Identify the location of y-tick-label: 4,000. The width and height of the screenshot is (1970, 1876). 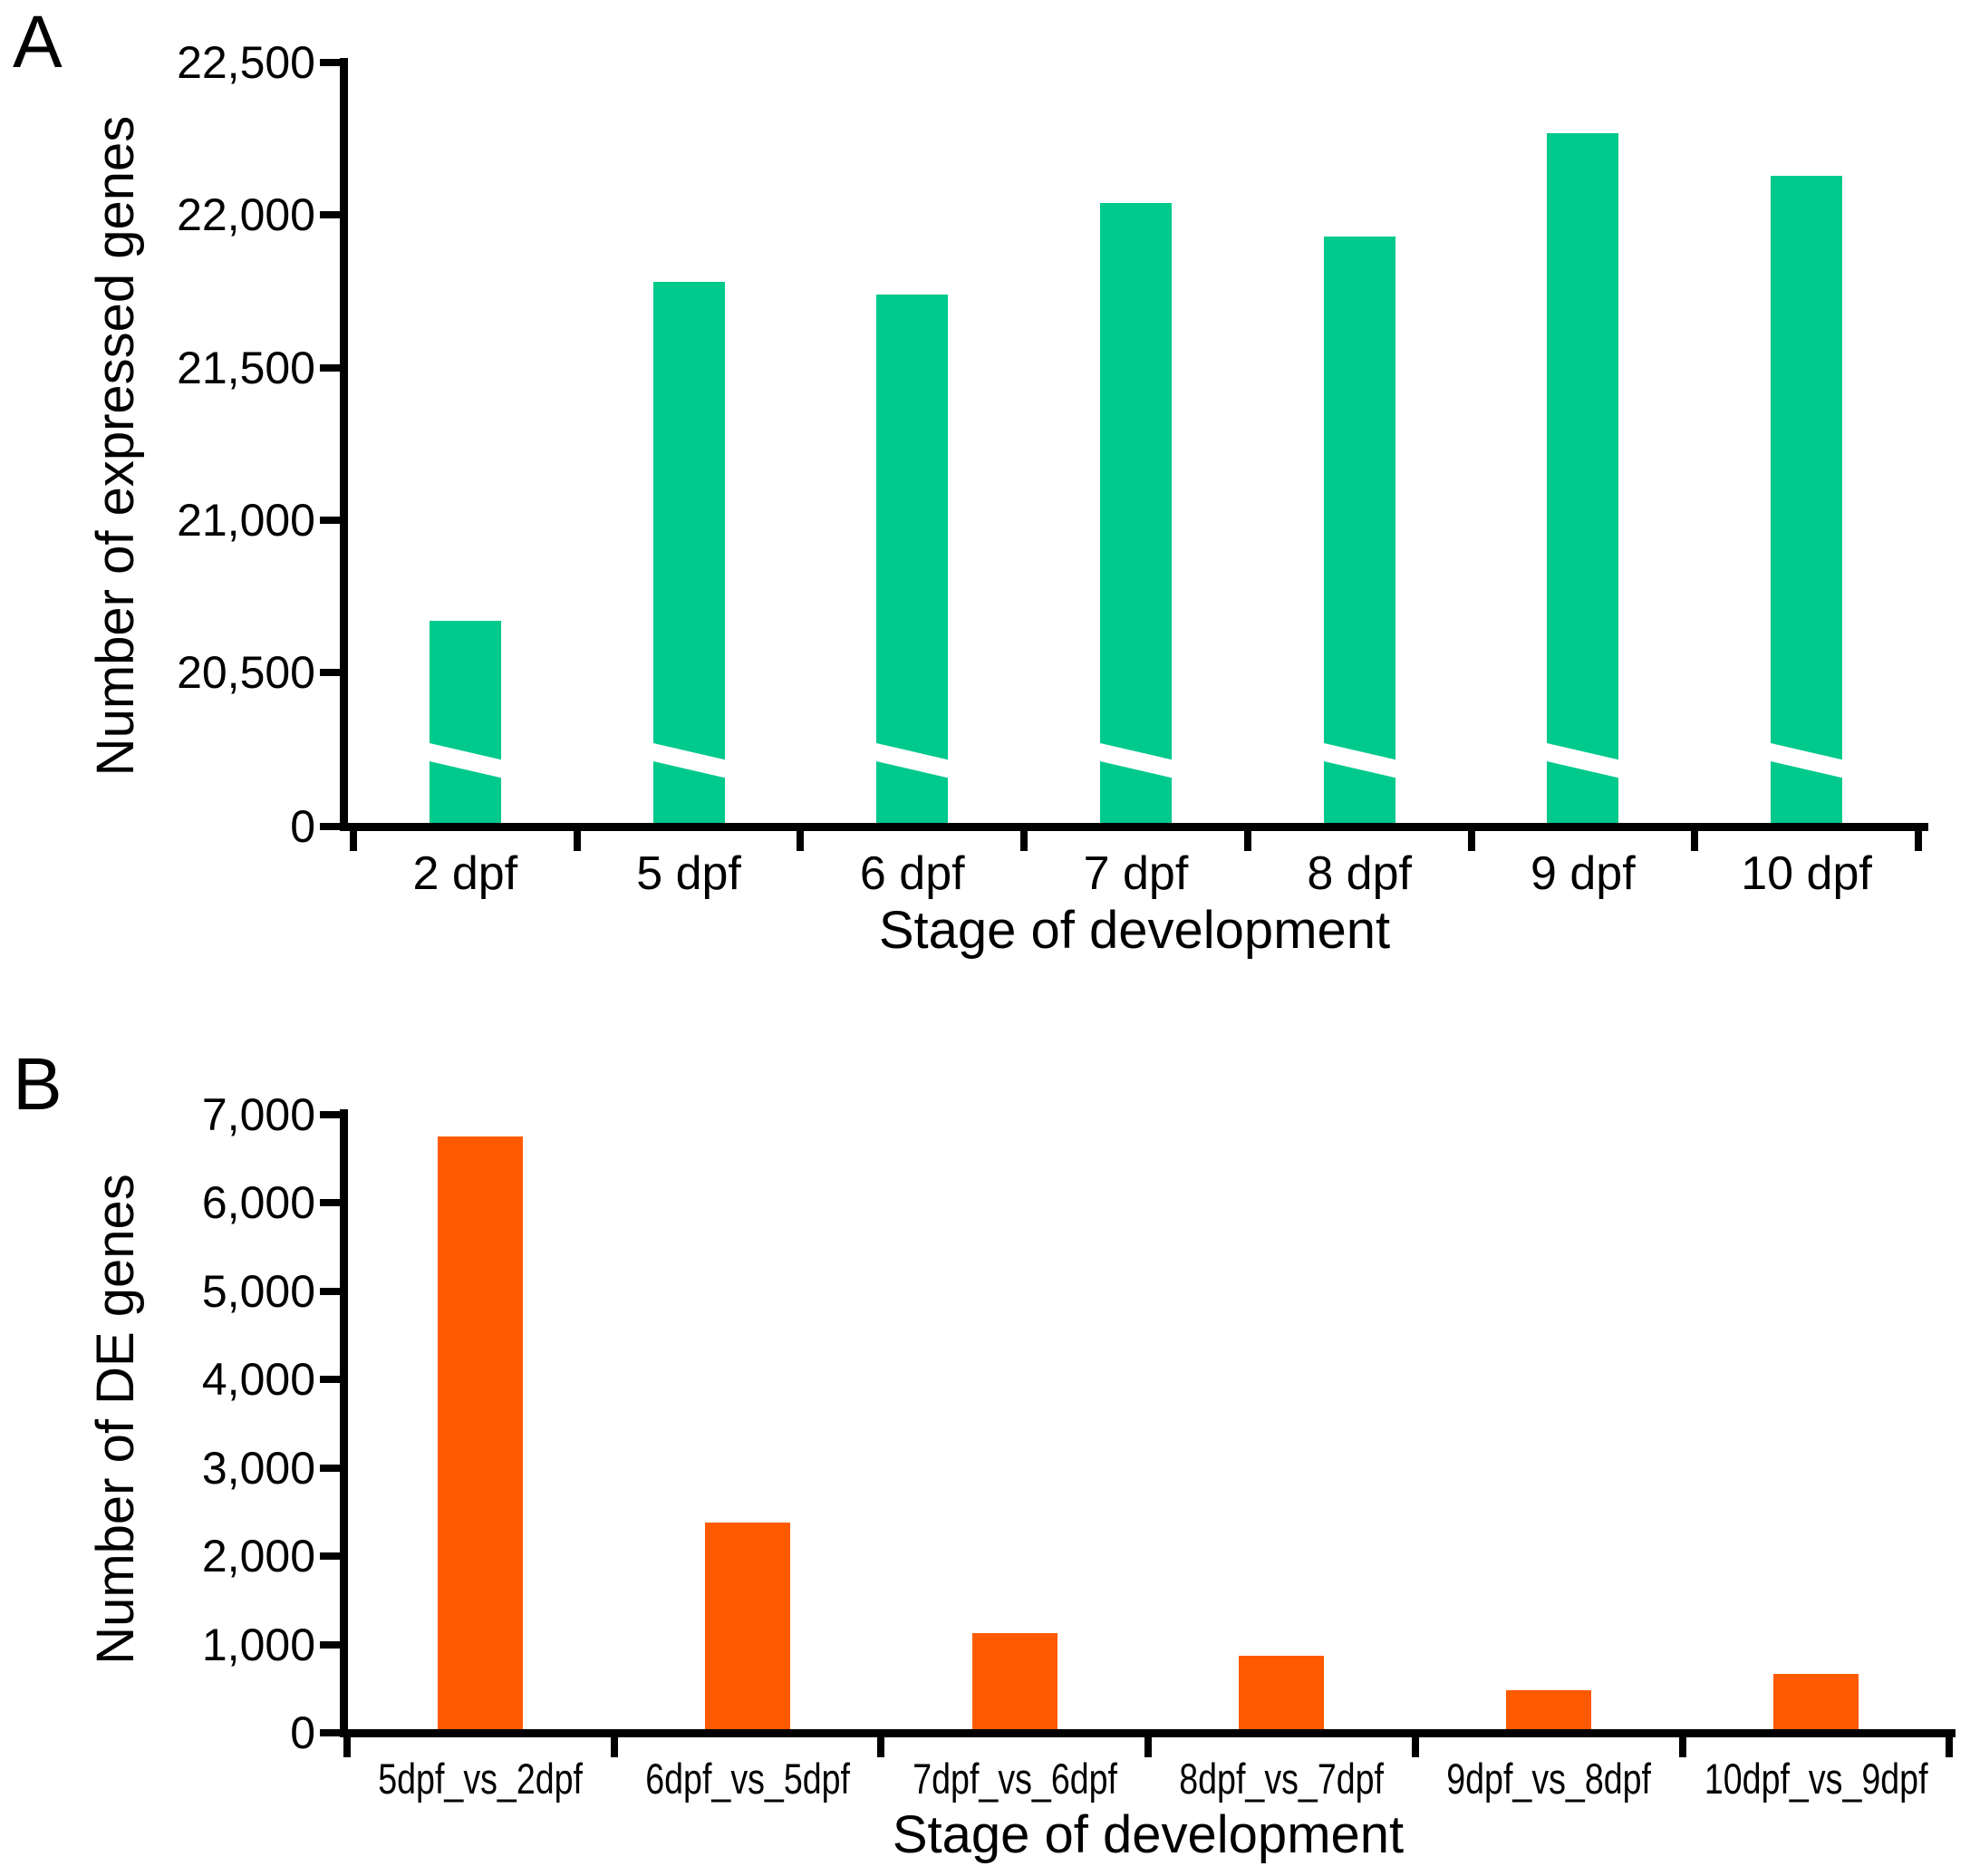
(258, 1380).